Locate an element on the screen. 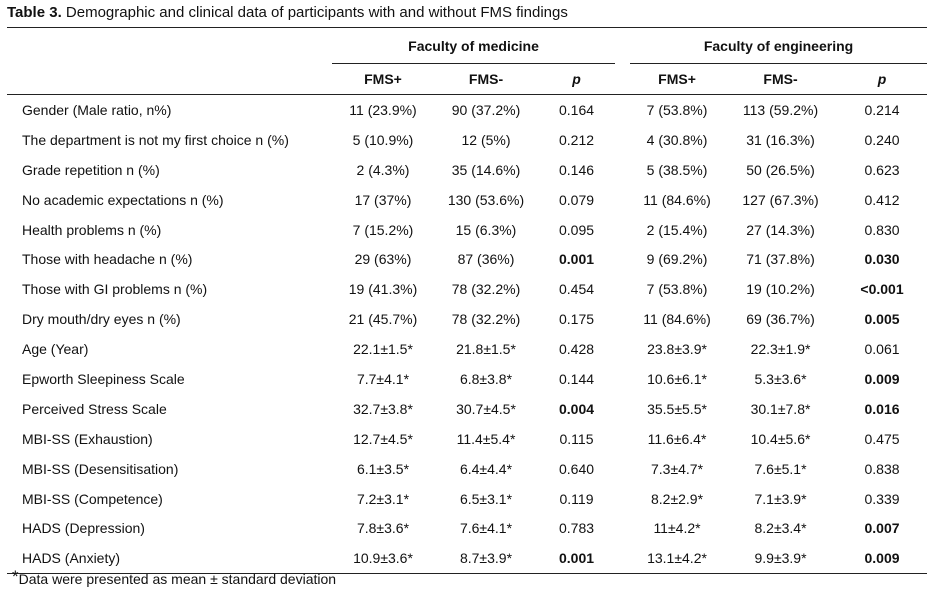 The height and width of the screenshot is (599, 945). cell-med-fms-pos: 7.2±3.1* is located at coordinates (383, 498).